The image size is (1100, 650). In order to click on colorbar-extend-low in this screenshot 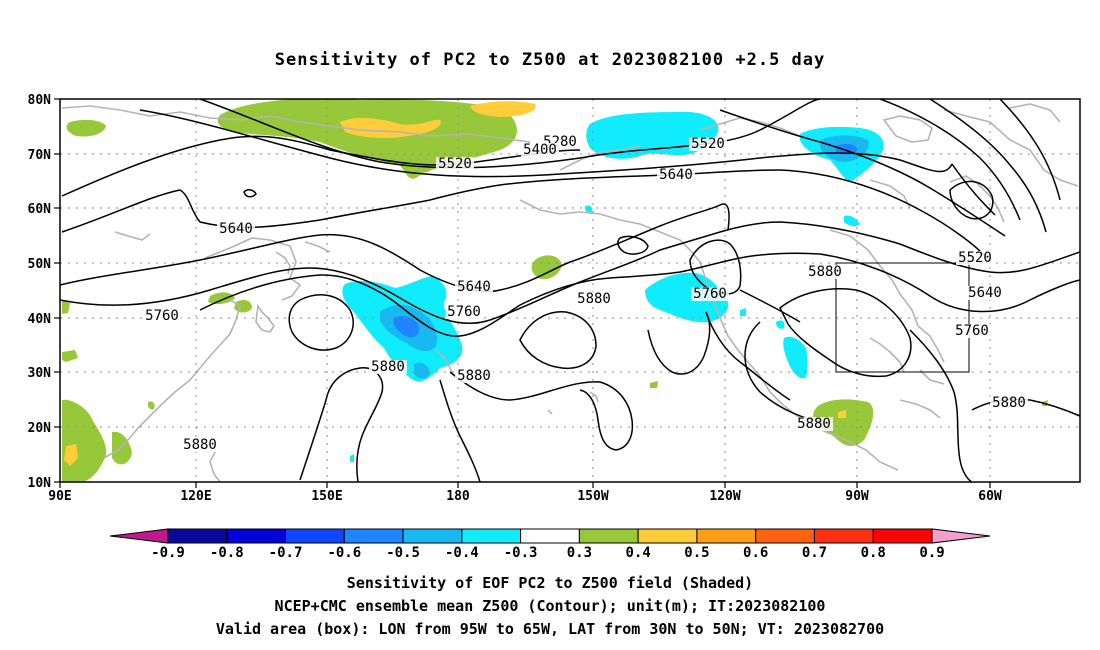, I will do `click(139, 536)`.